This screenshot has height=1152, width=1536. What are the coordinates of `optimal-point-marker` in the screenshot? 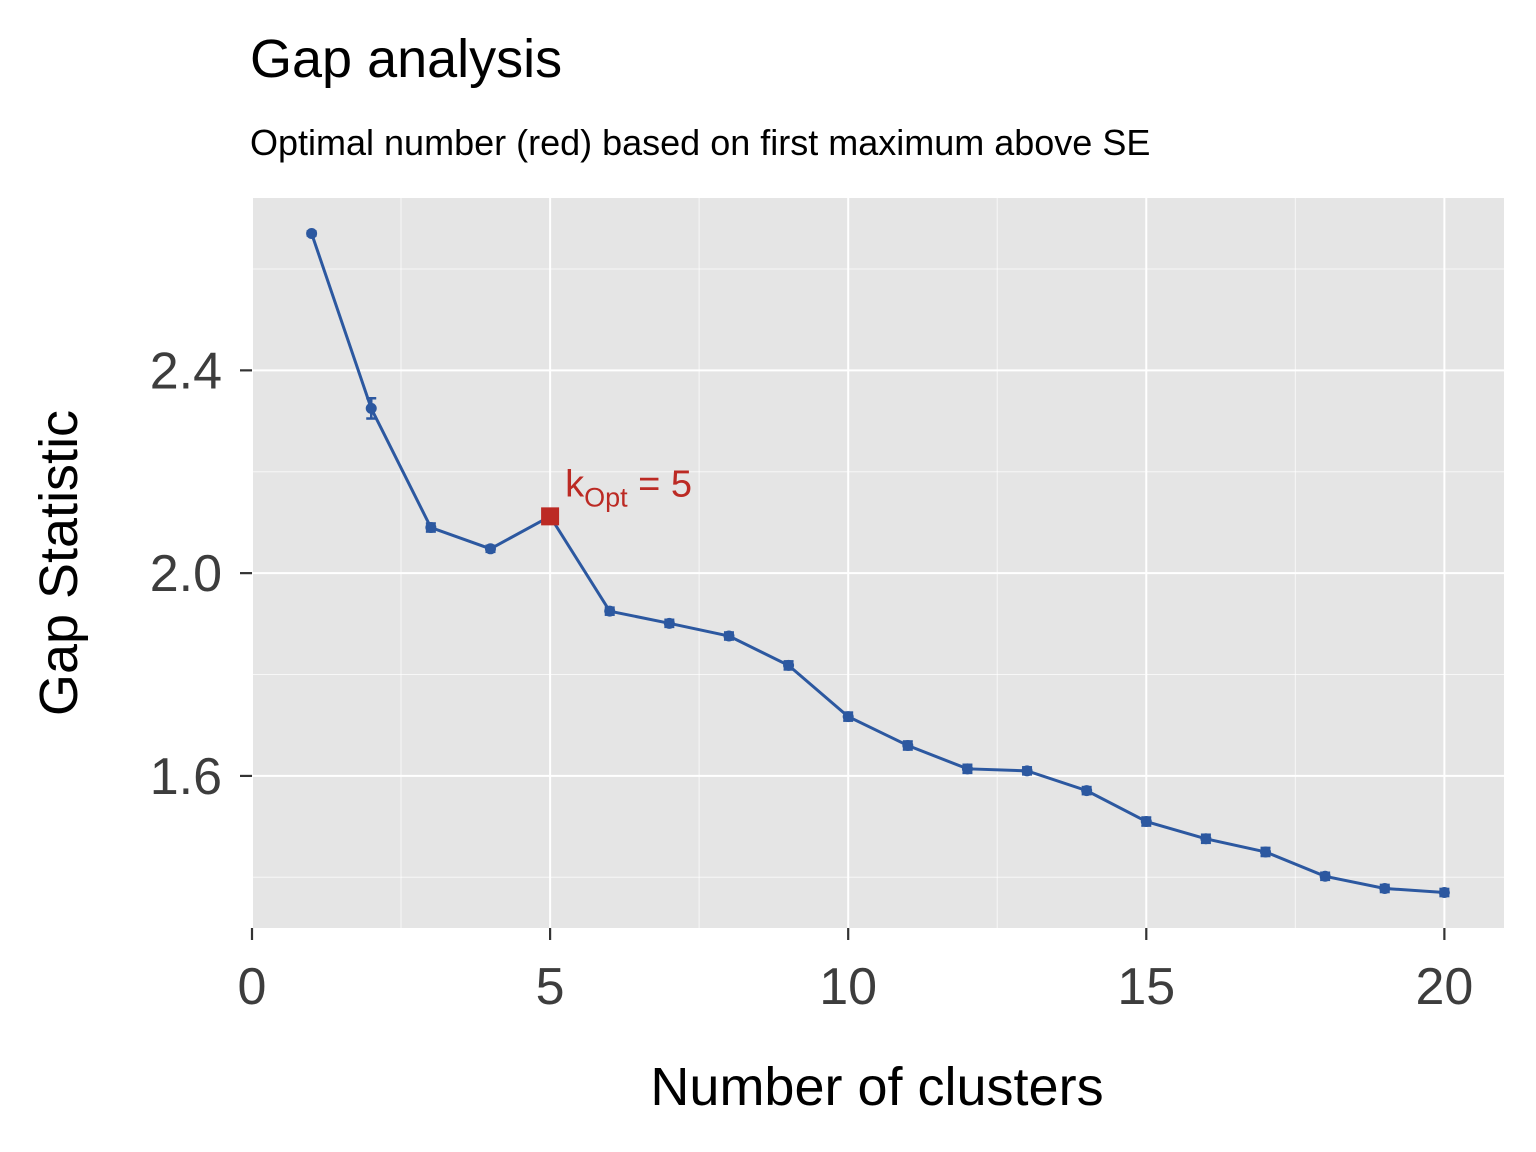 It's located at (550, 516).